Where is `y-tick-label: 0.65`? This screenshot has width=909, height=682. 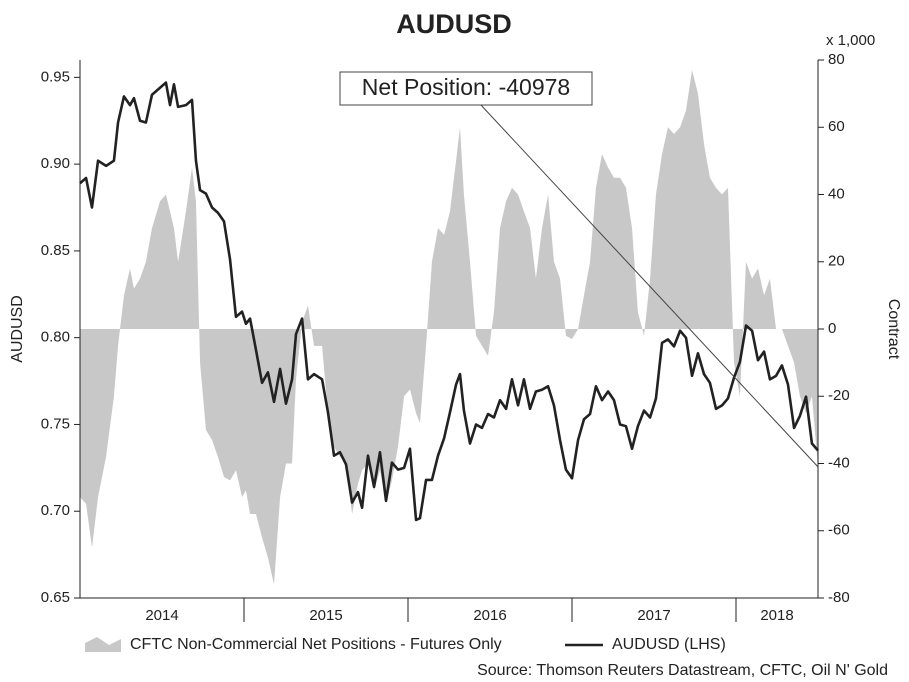
y-tick-label: 0.65 is located at coordinates (55, 597).